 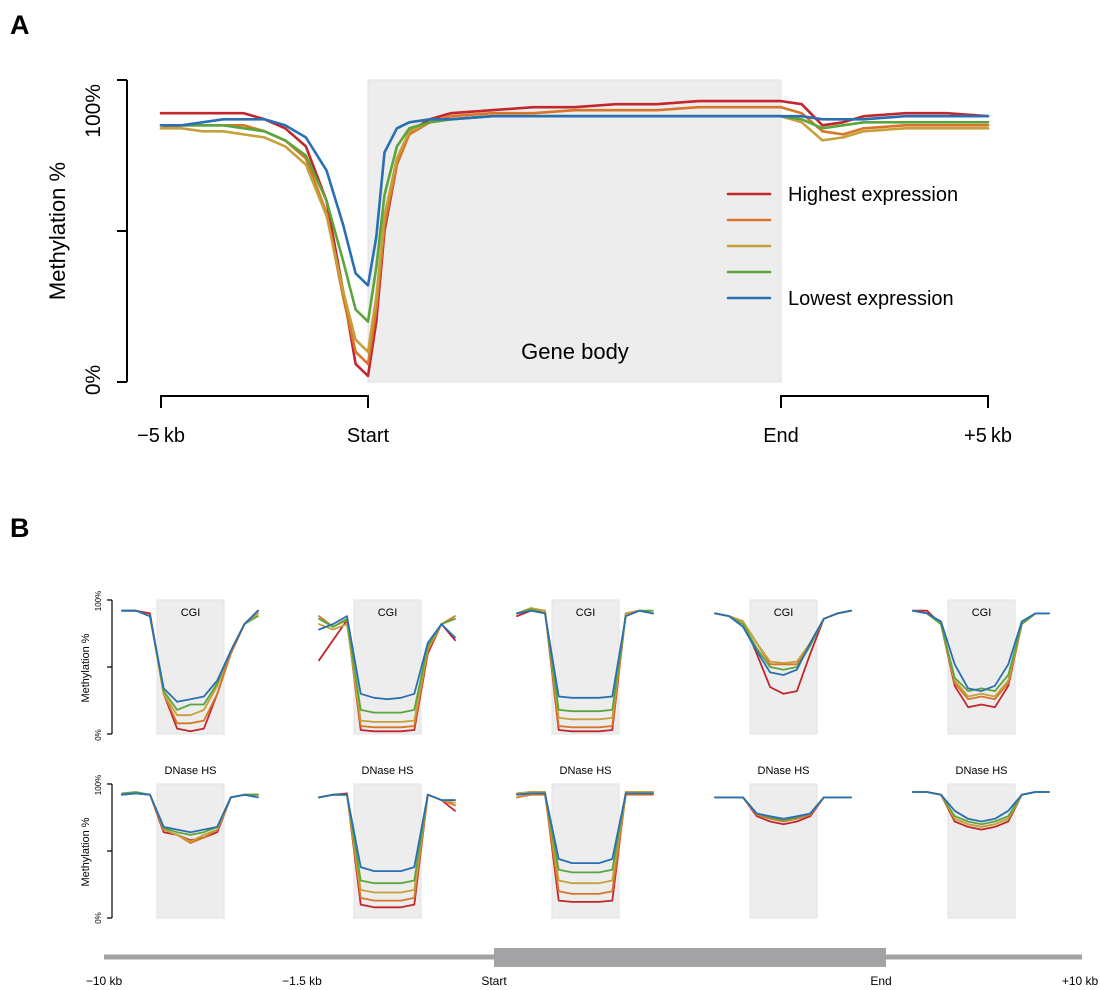 What do you see at coordinates (98, 735) in the screenshot?
I see `row1-y-tick-label-0: 0%` at bounding box center [98, 735].